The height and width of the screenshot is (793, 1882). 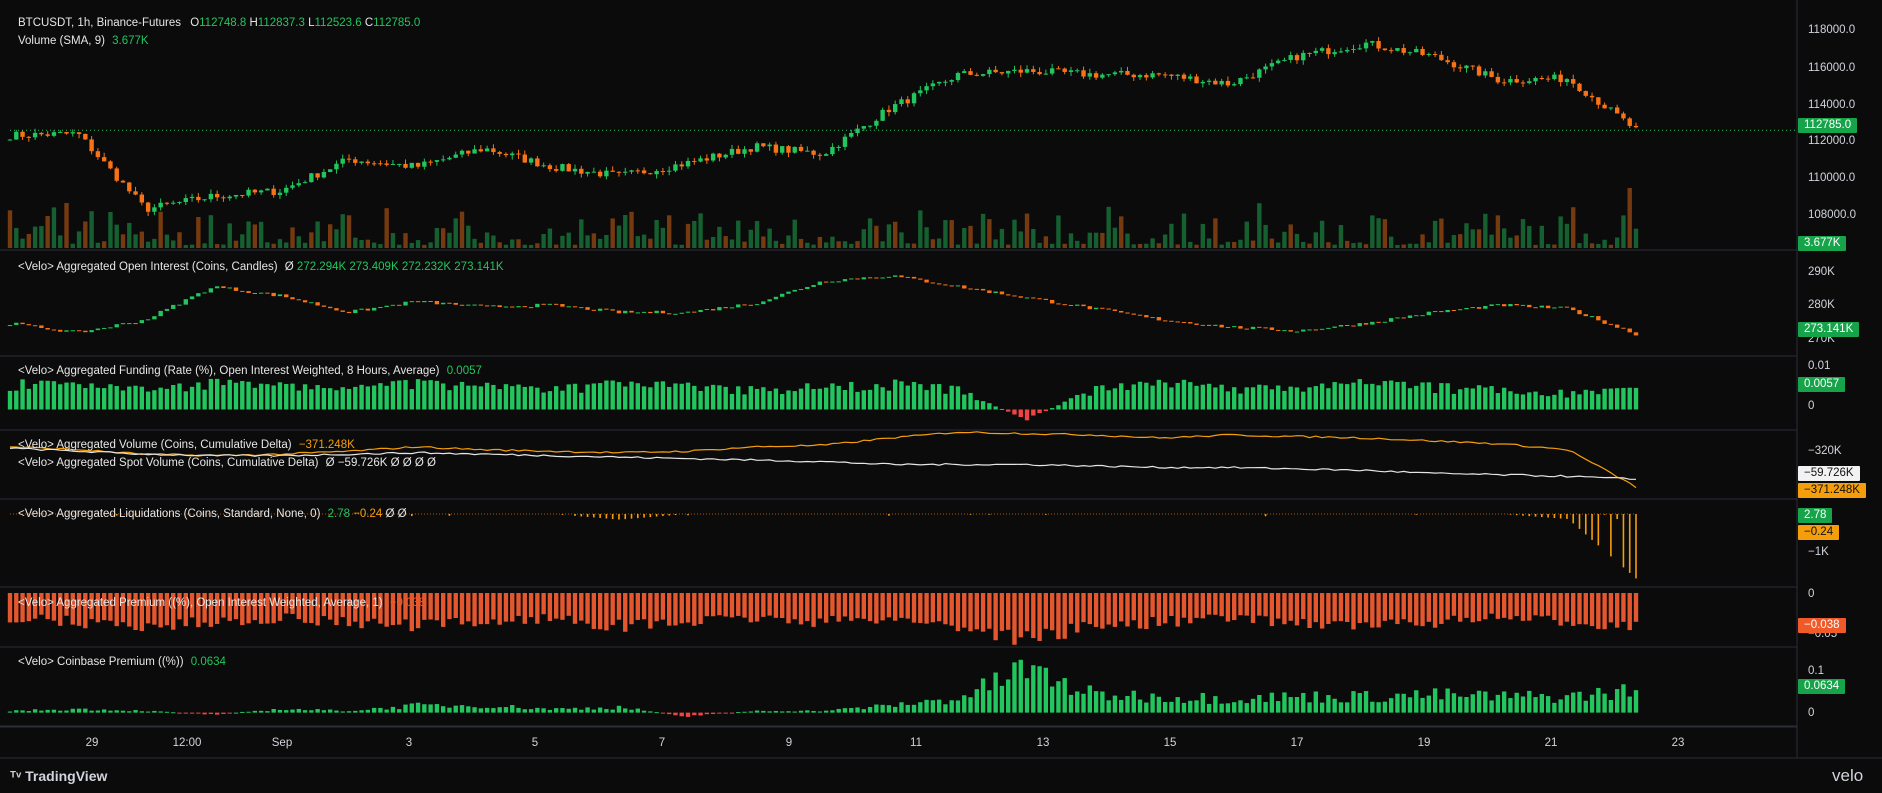 I want to click on tradingview-logo: ᵀᵛ TradingView, so click(x=58, y=776).